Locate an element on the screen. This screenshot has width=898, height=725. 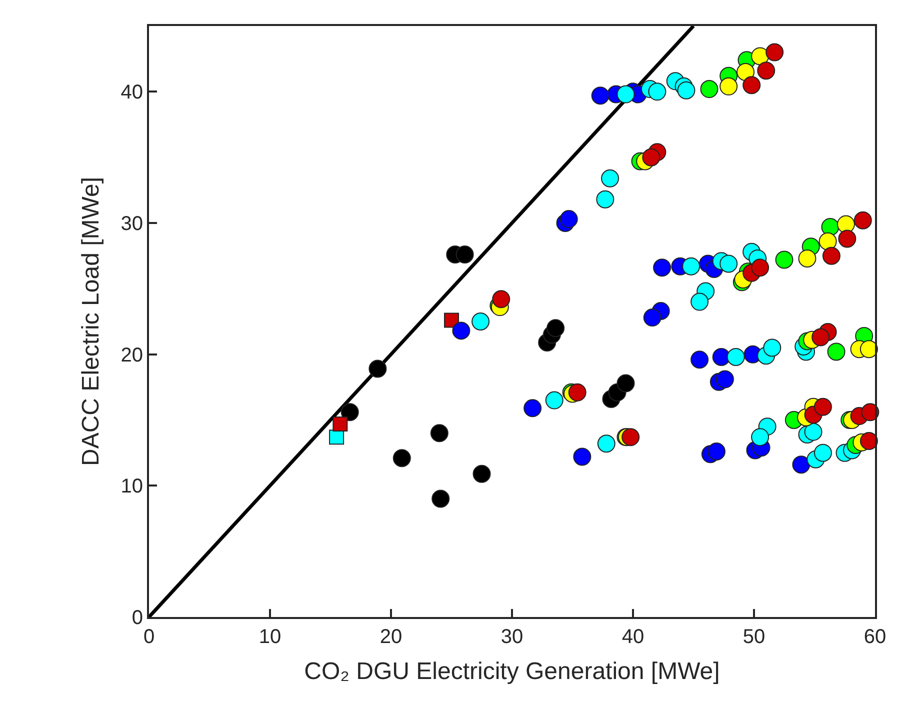
y-tick-label: 30 is located at coordinates (131, 224).